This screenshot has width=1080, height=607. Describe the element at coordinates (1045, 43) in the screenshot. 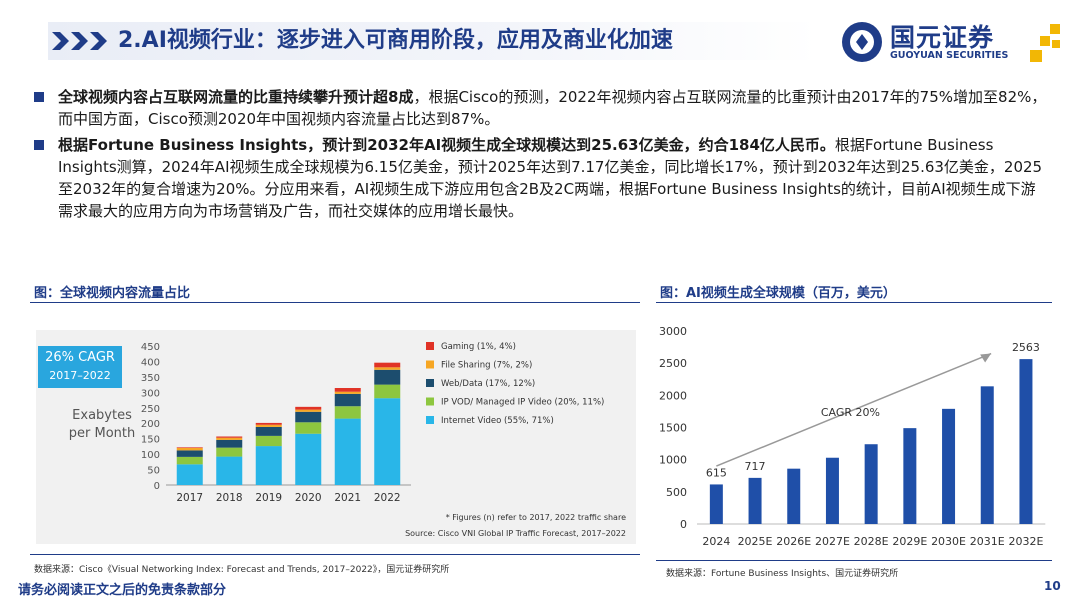

I see `logo-squares-icon` at that location.